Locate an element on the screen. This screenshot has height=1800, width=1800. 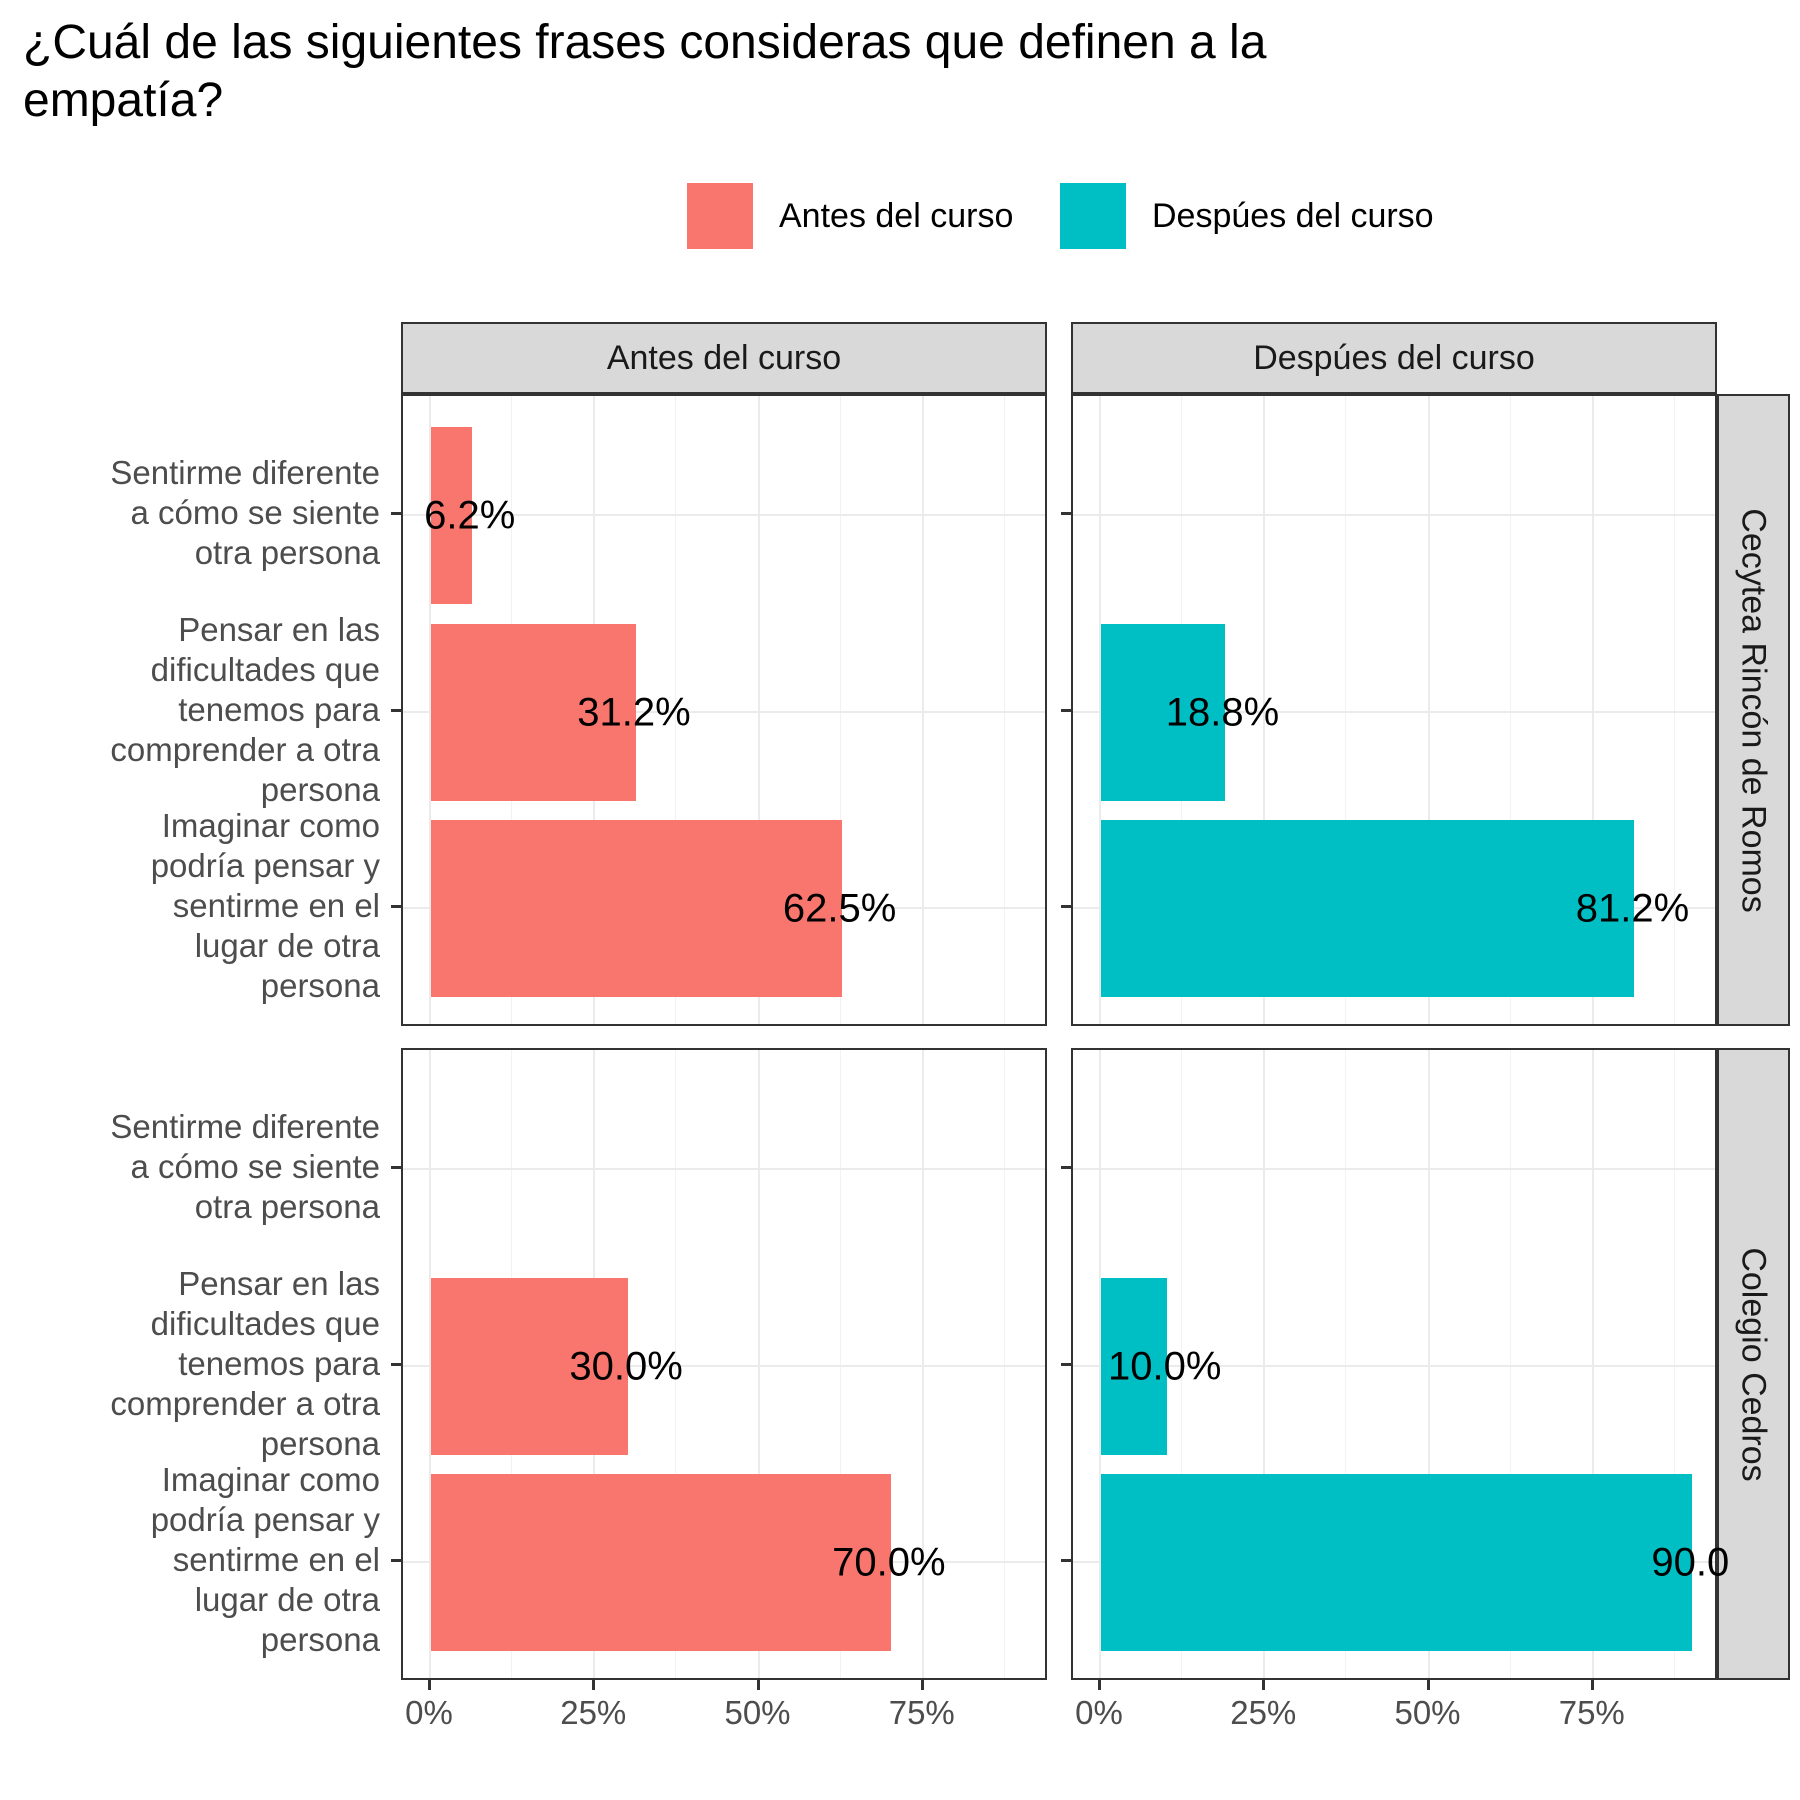
x-tick-label-despues-del-curso-2: 50% is located at coordinates (1427, 1712).